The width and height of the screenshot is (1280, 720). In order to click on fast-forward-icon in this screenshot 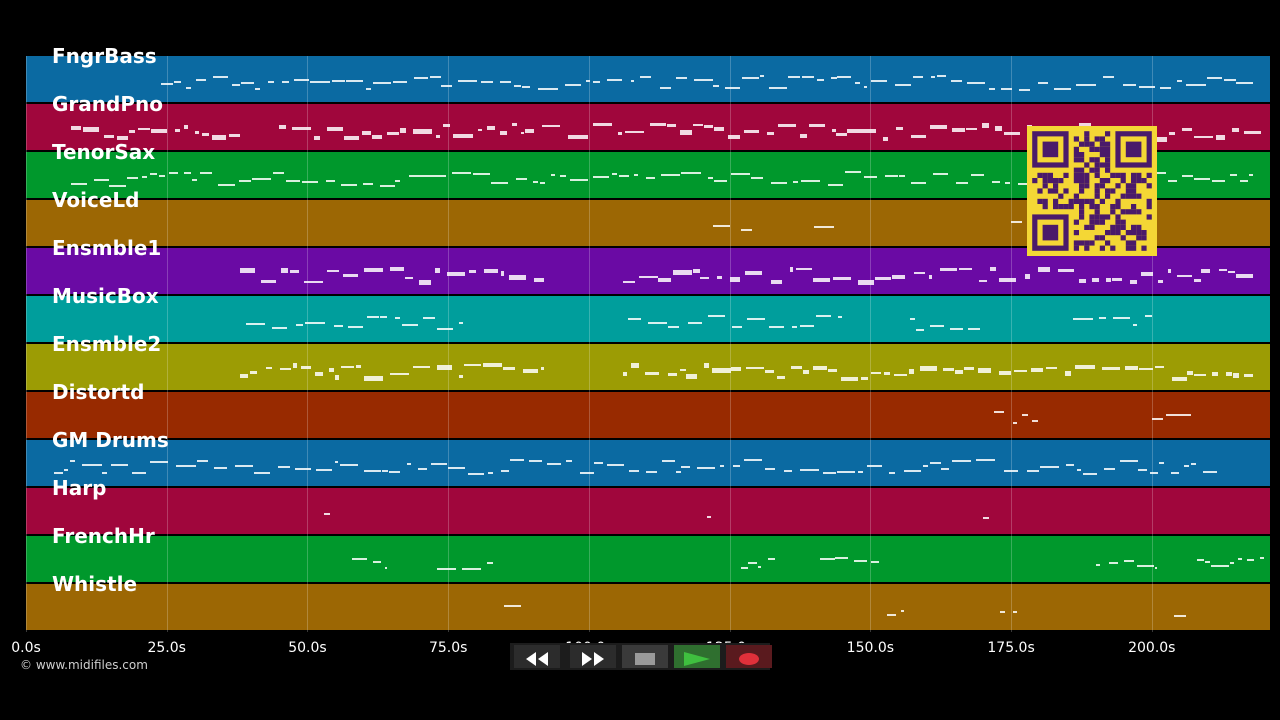, I will do `click(593, 658)`.